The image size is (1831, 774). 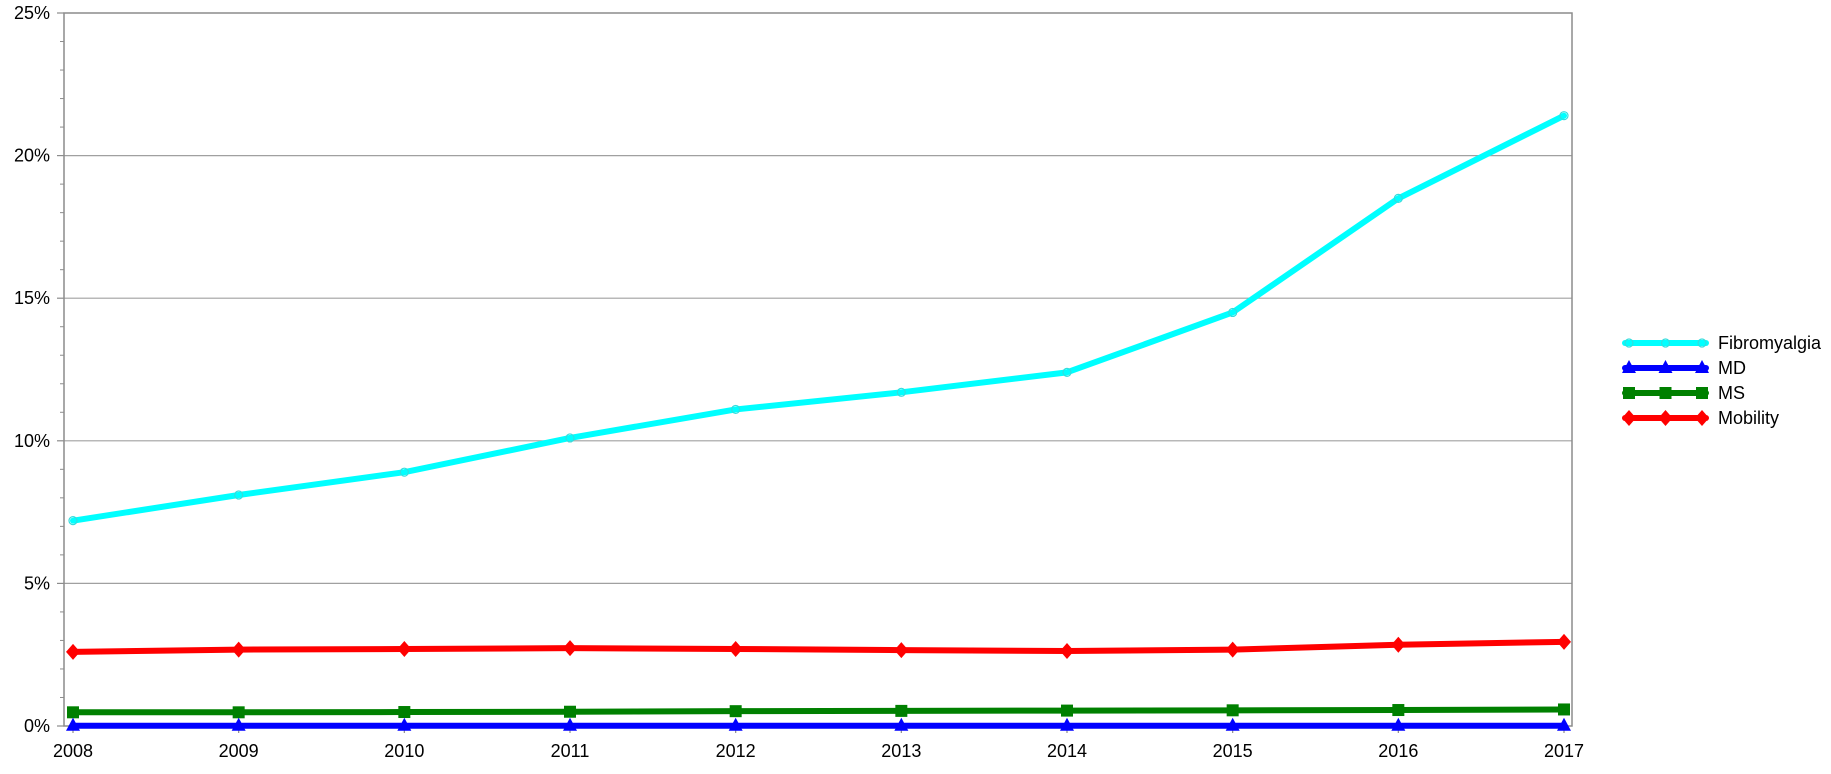 What do you see at coordinates (818, 724) in the screenshot?
I see `series-md` at bounding box center [818, 724].